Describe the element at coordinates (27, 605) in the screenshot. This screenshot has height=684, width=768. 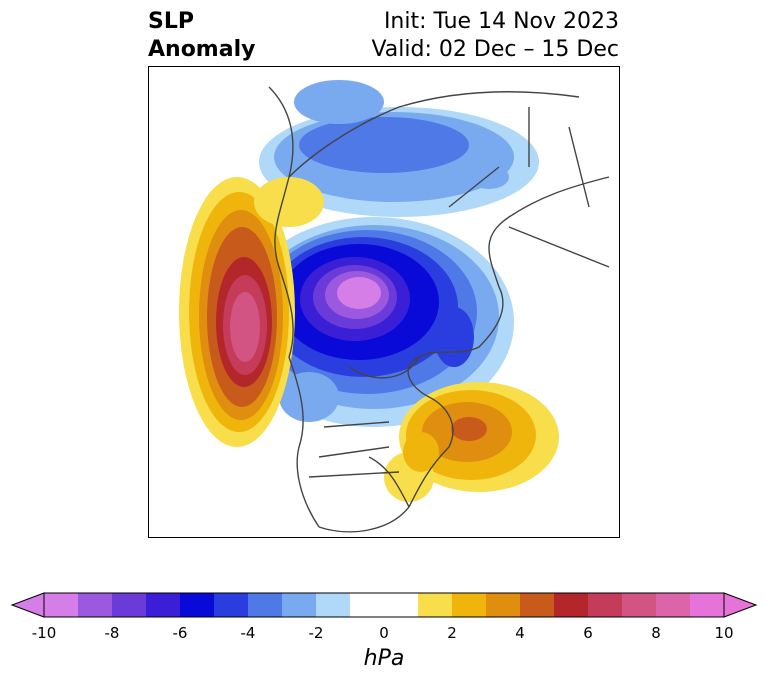
I see `colorbar-under-arrow` at that location.